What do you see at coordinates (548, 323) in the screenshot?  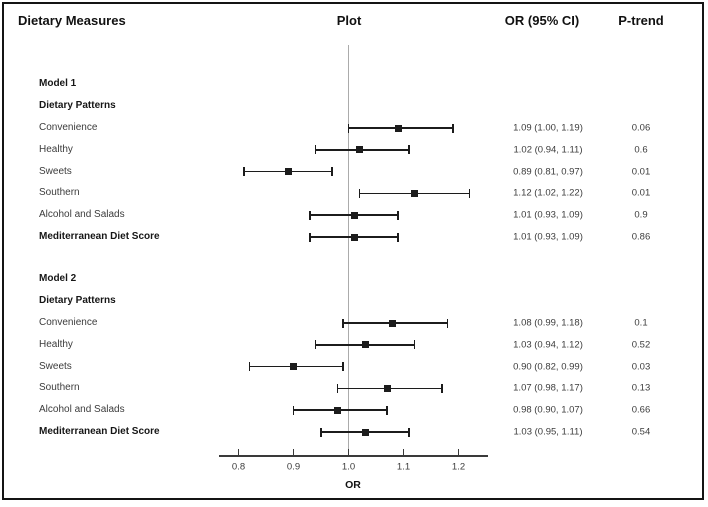 I see `or-ci-value: 1.08 (0.99, 1.18)` at bounding box center [548, 323].